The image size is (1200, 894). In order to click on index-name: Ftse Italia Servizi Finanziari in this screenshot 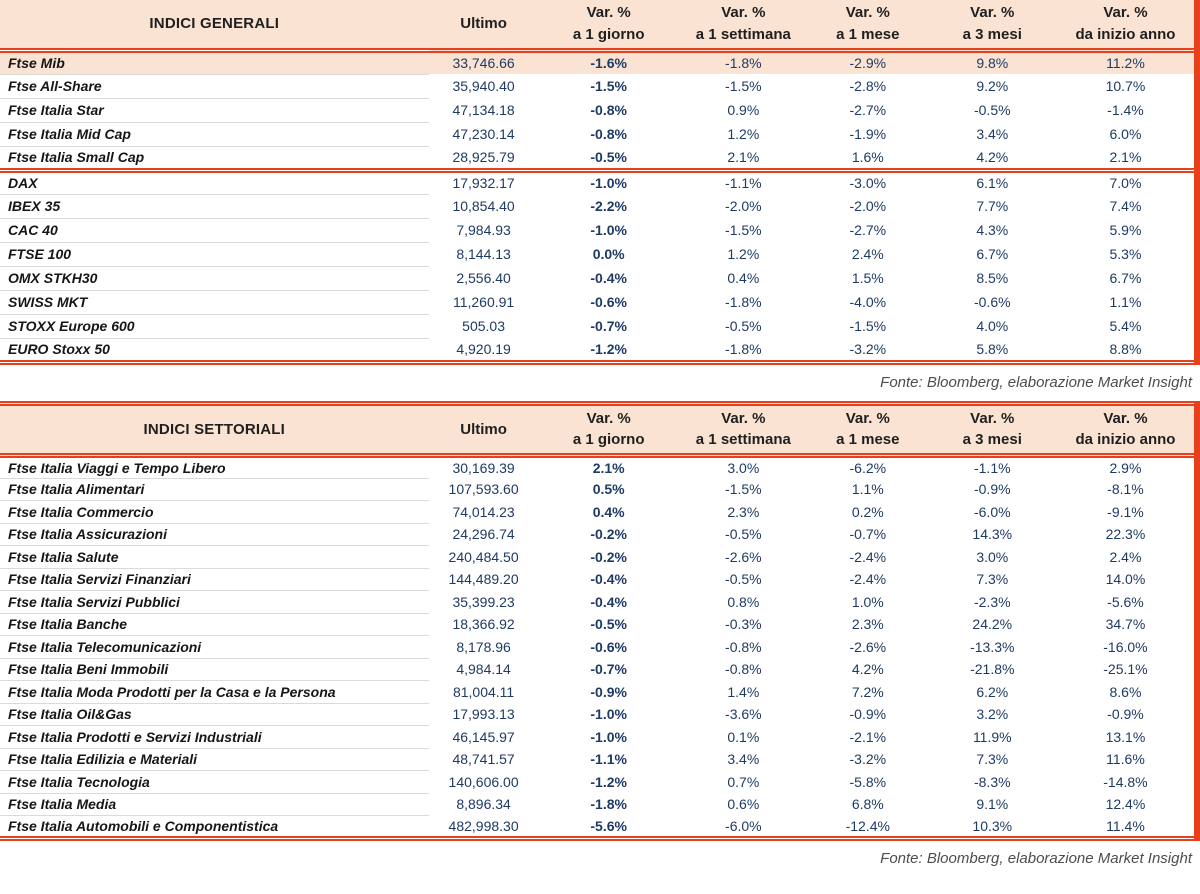, I will do `click(214, 579)`.